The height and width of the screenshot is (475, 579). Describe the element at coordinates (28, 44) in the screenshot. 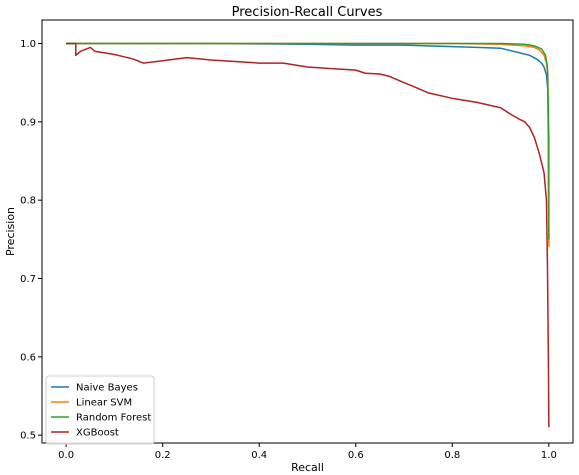

I see `y-tick-label: 1.0` at that location.